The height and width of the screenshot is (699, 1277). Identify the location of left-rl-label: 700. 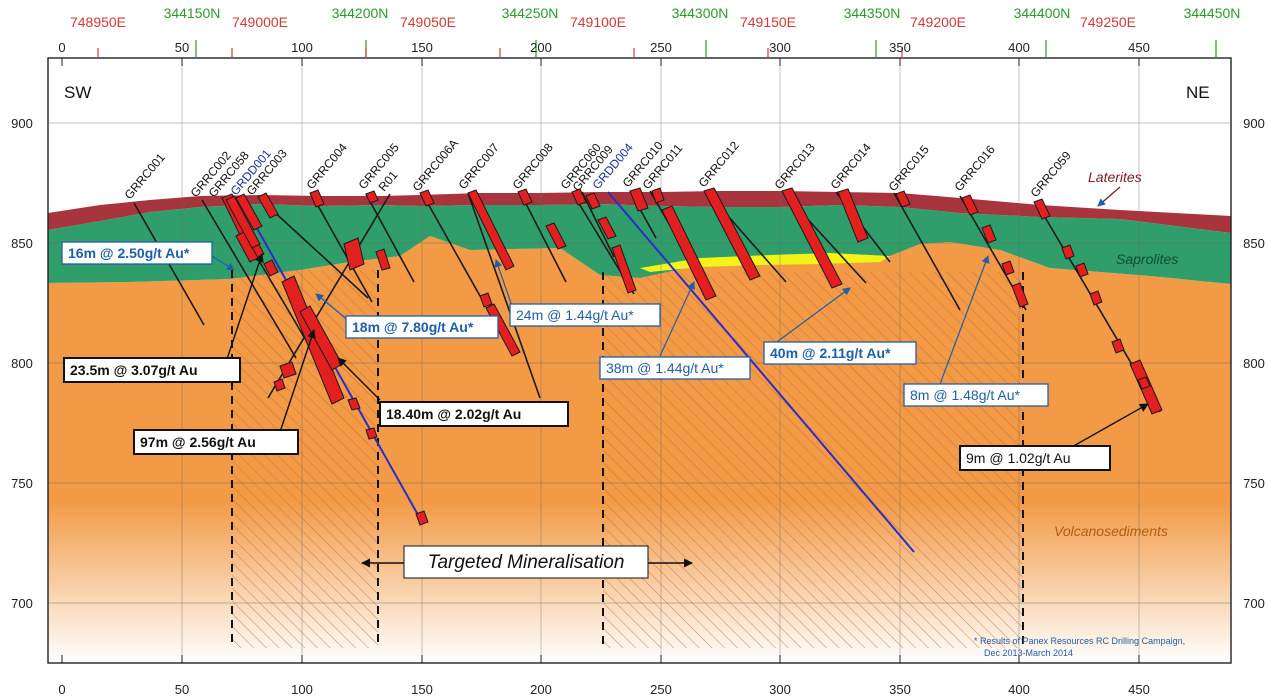
(22, 603).